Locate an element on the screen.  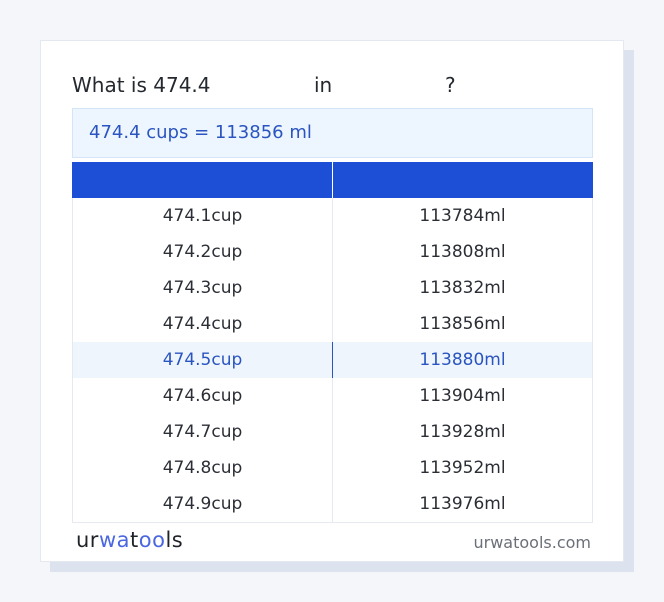
cell-ml: 113904ml is located at coordinates (462, 396).